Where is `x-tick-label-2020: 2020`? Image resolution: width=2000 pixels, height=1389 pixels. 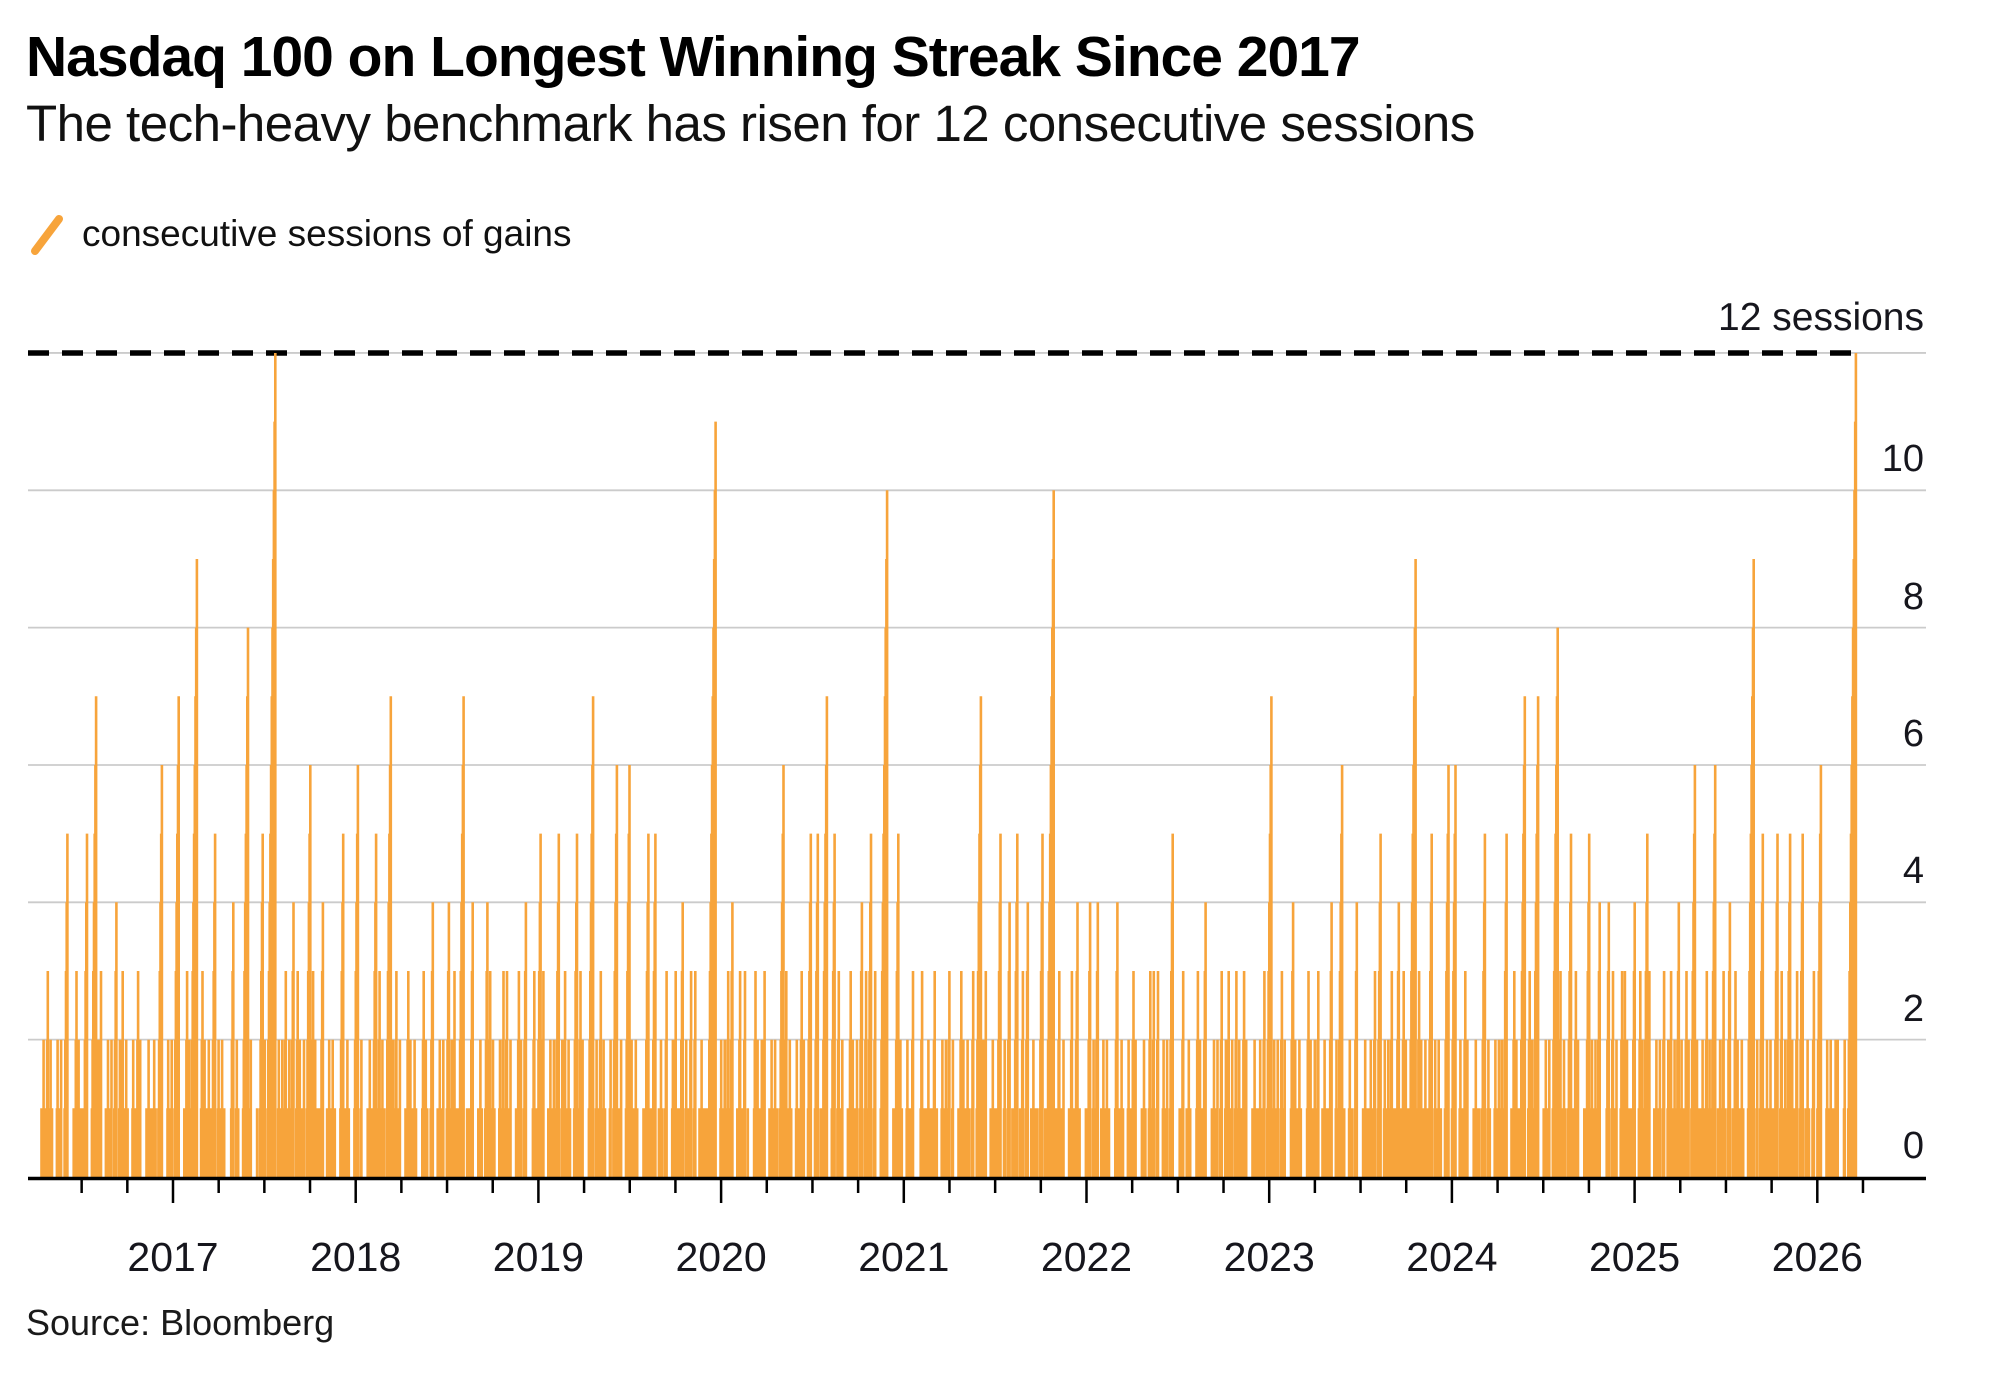 x-tick-label-2020: 2020 is located at coordinates (721, 1257).